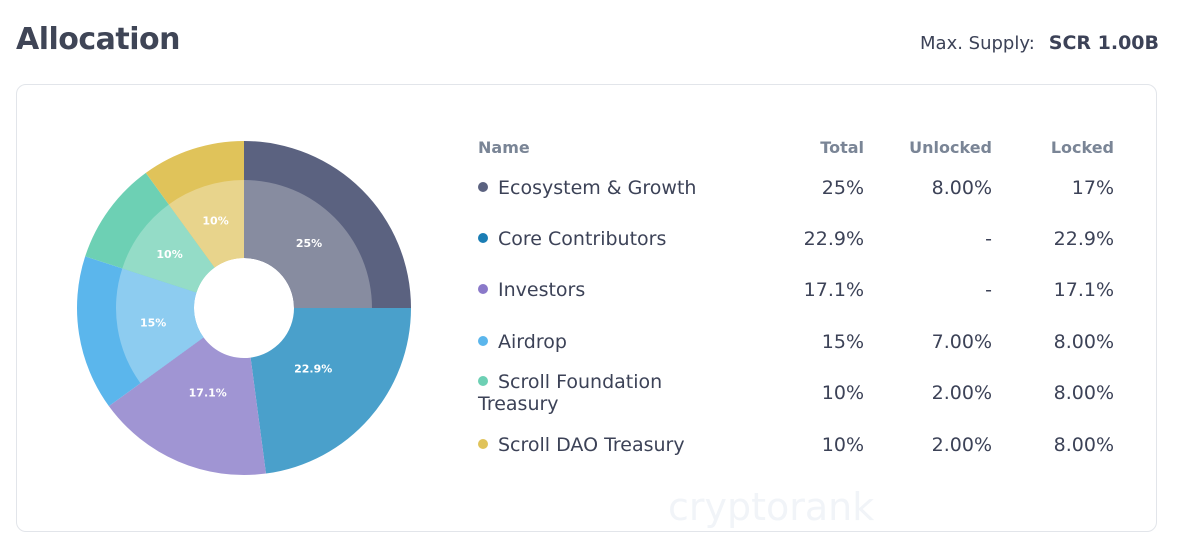 This screenshot has width=1197, height=560. Describe the element at coordinates (542, 290) in the screenshot. I see `row-name-text: Investors` at that location.